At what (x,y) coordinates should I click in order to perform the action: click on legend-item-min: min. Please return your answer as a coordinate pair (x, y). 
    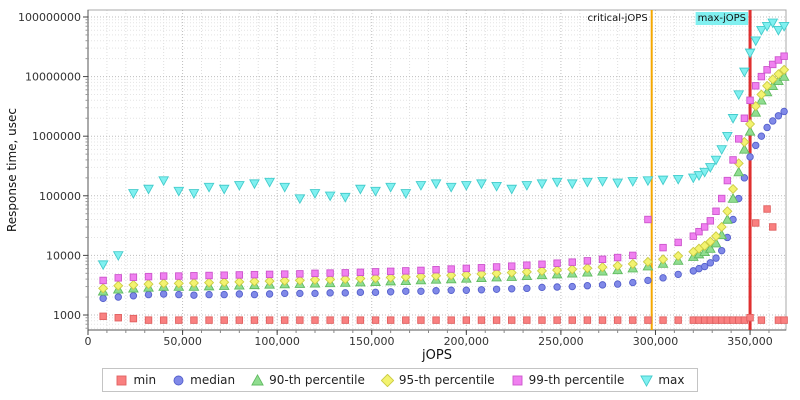
    Looking at the image, I should click on (135, 380).